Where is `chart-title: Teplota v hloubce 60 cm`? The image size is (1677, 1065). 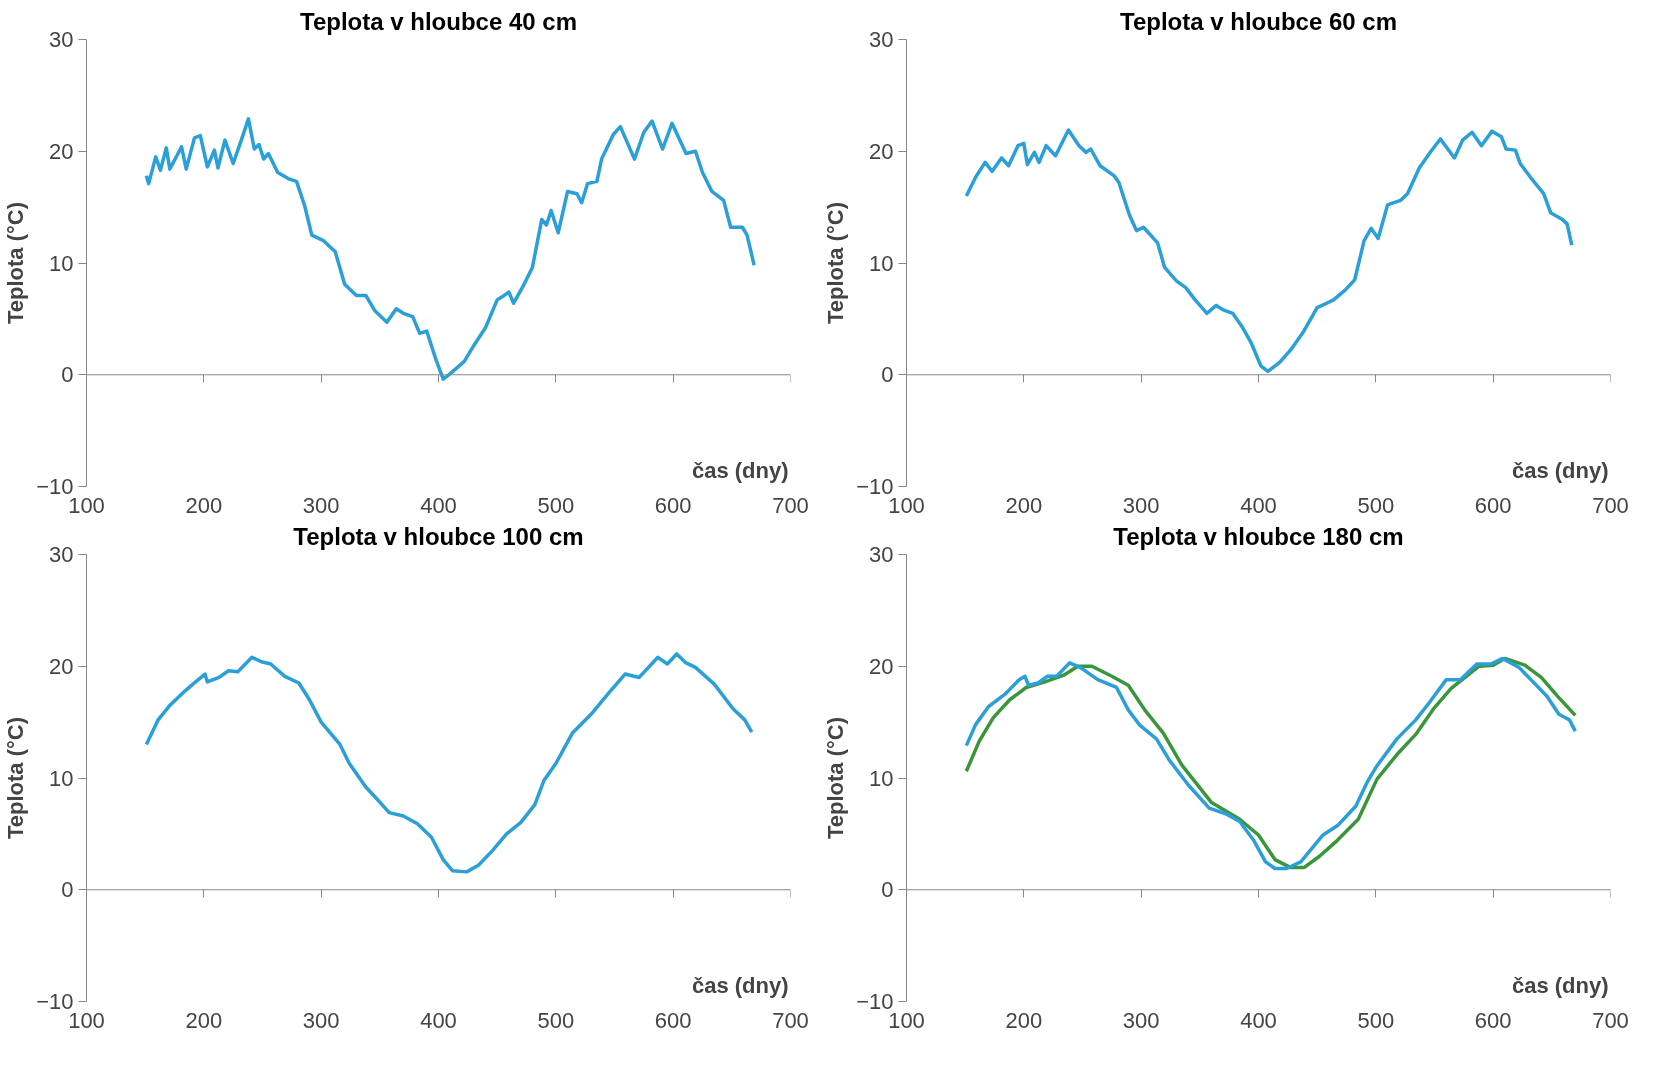 chart-title: Teplota v hloubce 60 cm is located at coordinates (1258, 21).